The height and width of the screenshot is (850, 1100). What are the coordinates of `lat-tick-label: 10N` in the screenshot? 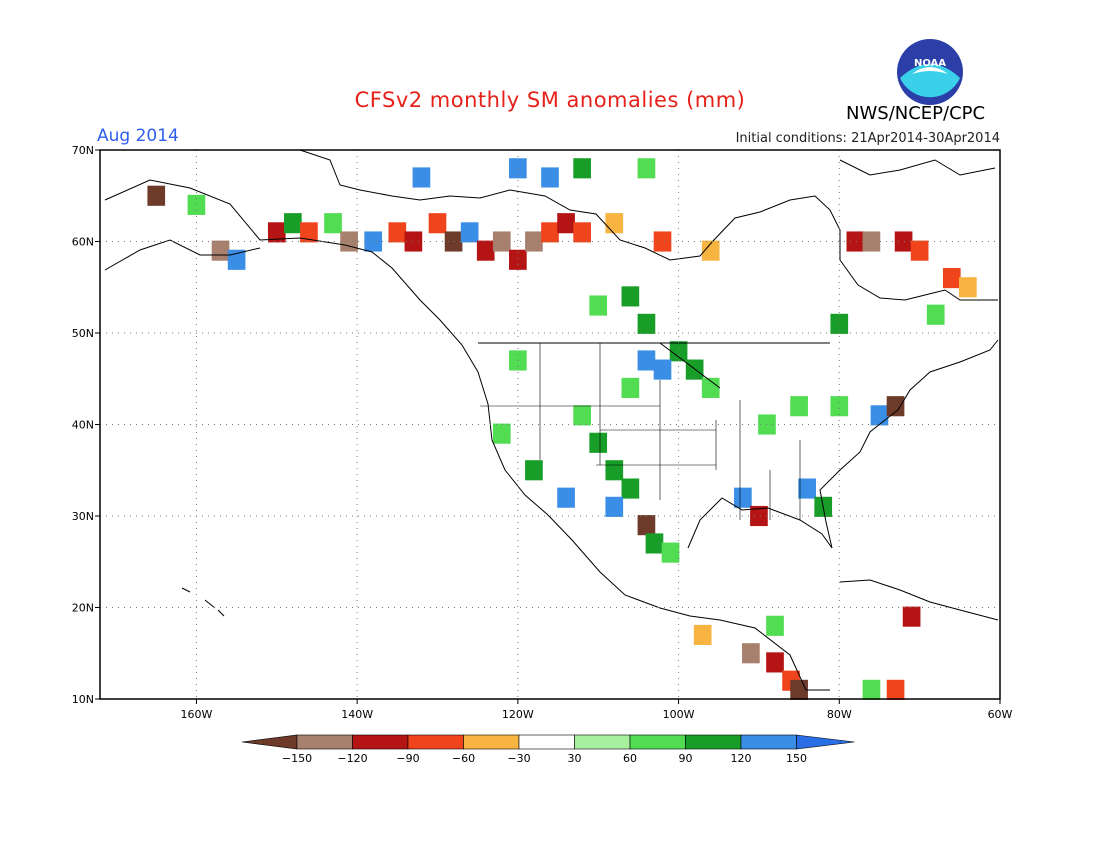 It's located at (83, 699).